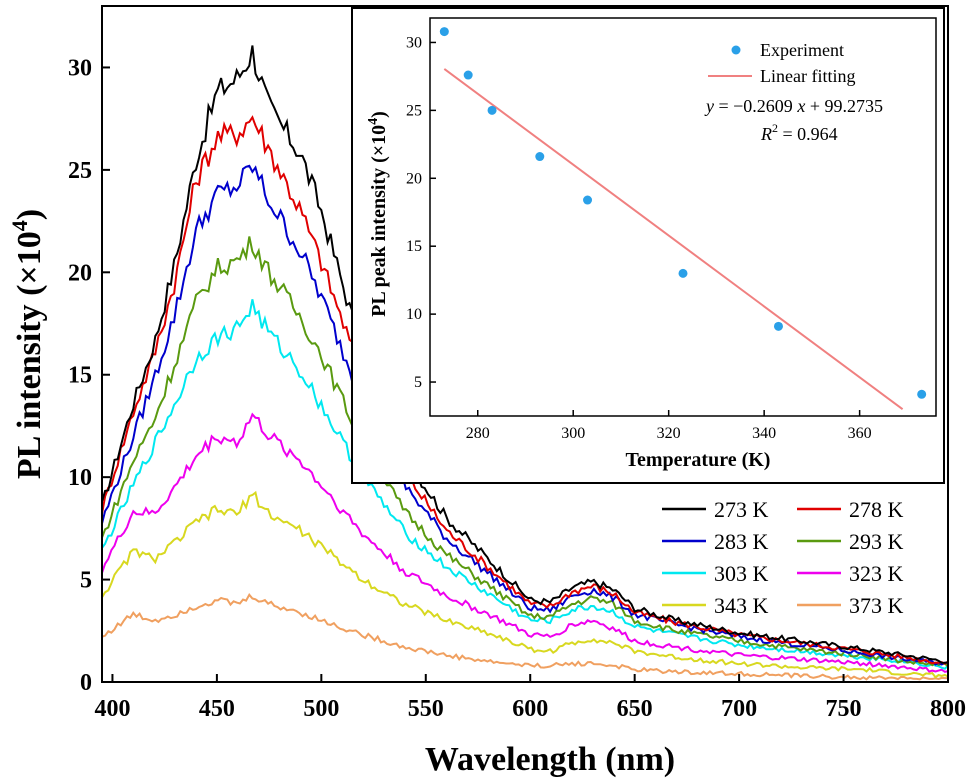 The image size is (974, 782). I want to click on main-y-ticks: 0 5 10 15 20 25 30, so click(89, 375).